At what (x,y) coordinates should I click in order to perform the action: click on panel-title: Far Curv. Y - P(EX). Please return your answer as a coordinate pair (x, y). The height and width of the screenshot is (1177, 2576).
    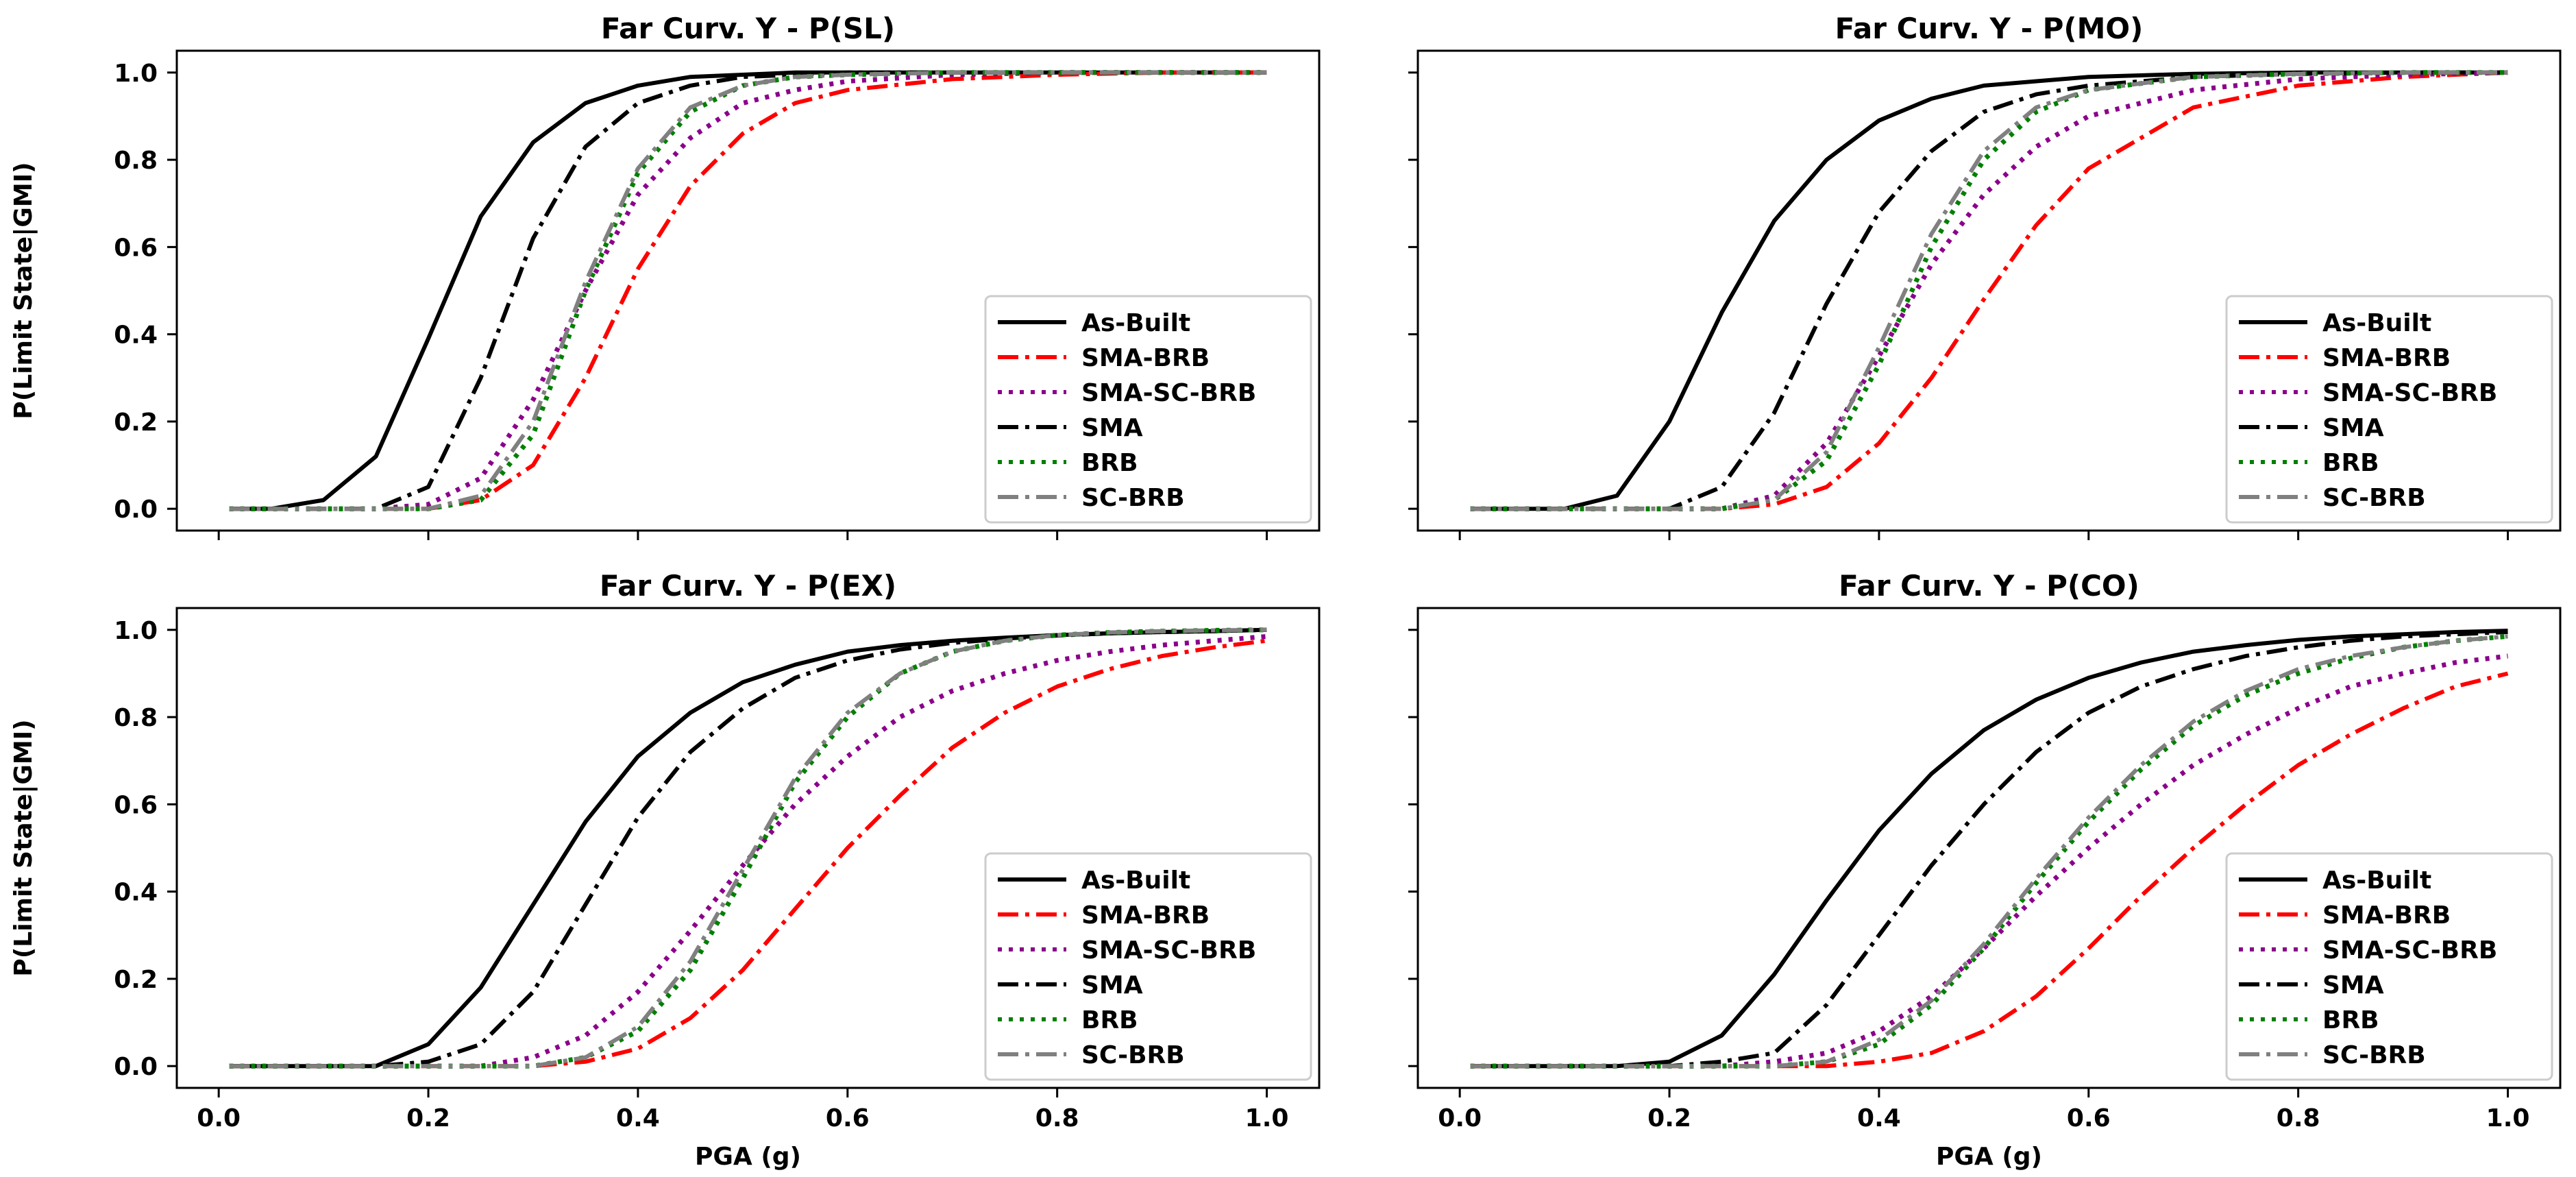
    Looking at the image, I should click on (748, 586).